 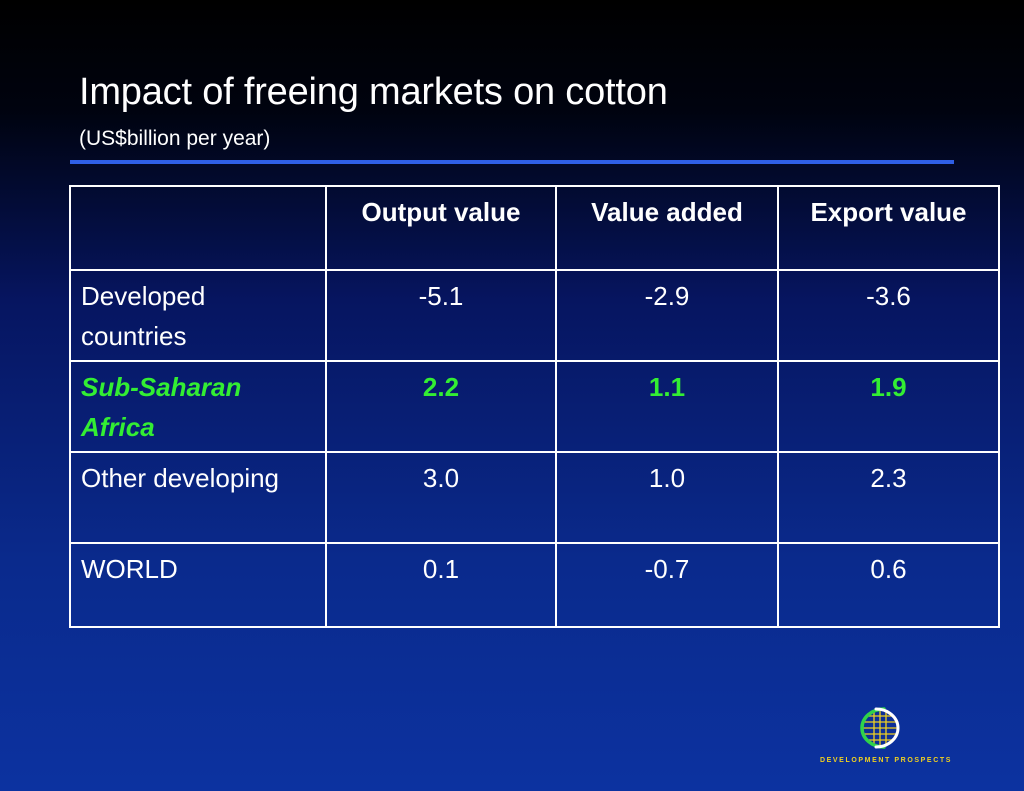 I want to click on value-added-cell: -0.7, so click(x=667, y=585).